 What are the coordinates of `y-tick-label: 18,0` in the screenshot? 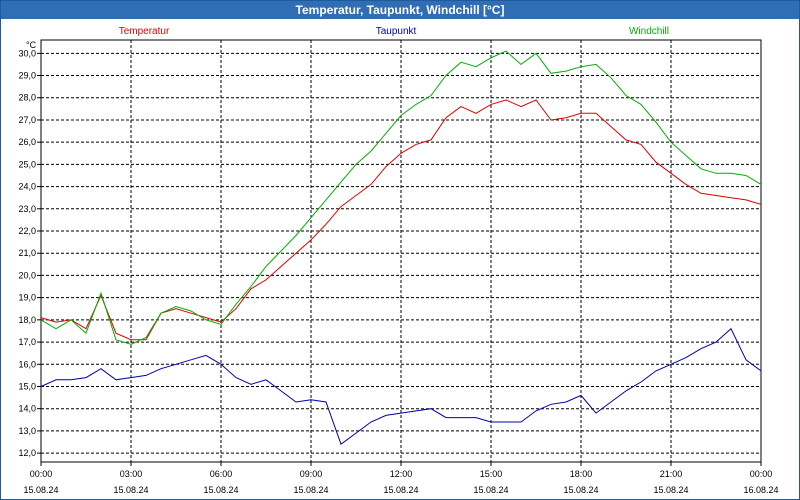 It's located at (27, 320).